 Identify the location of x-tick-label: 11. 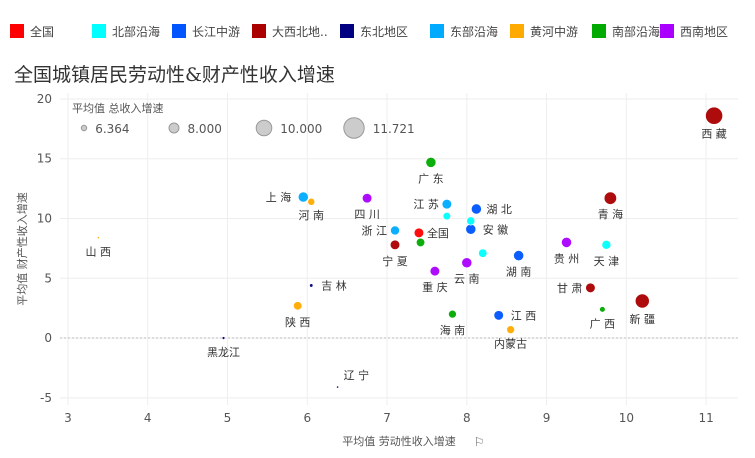
(705, 418).